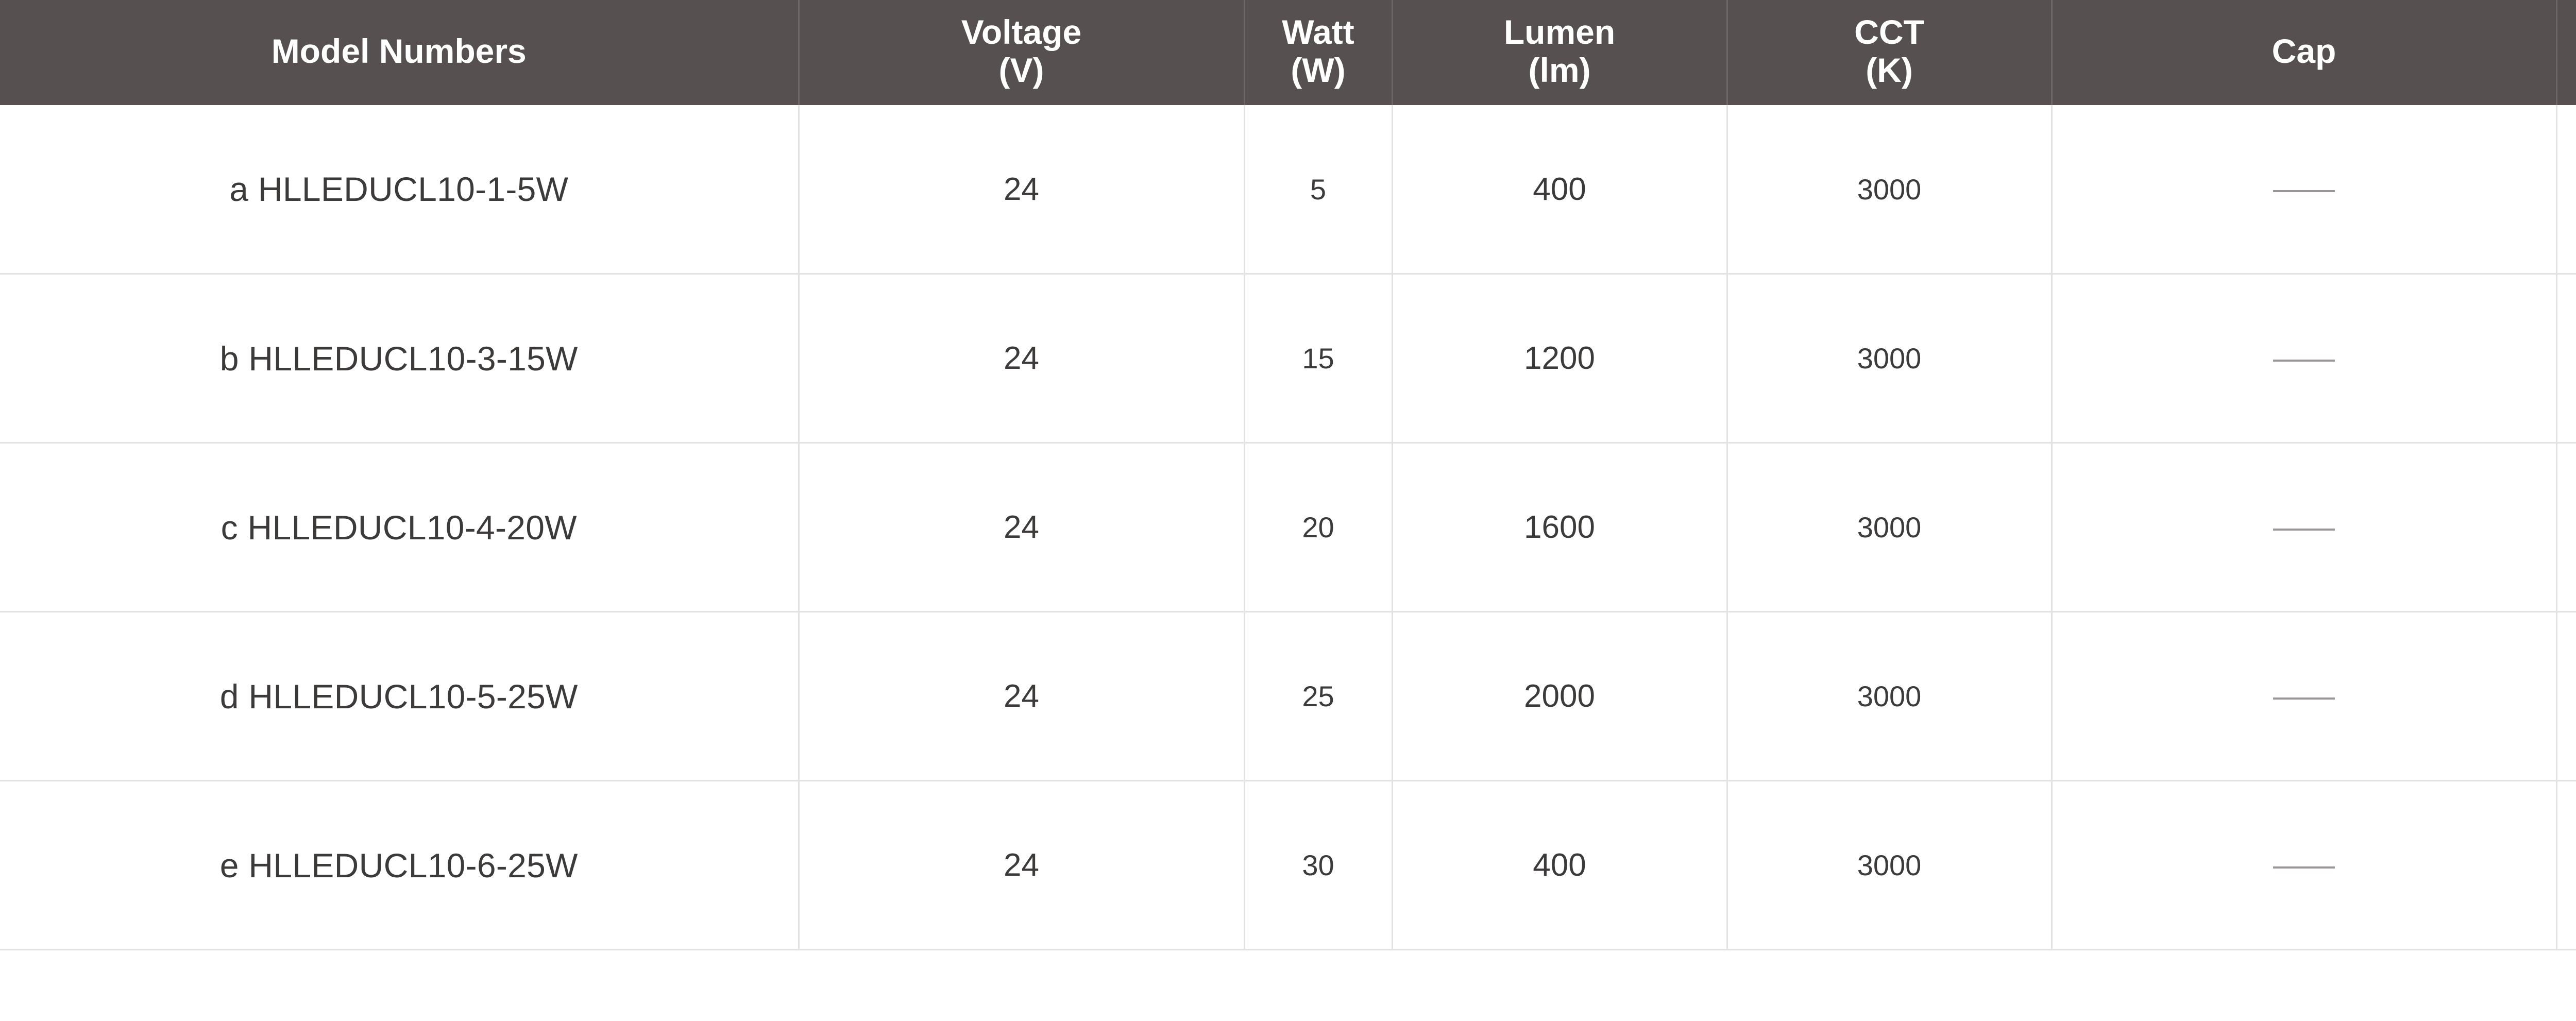 The height and width of the screenshot is (1021, 2576). I want to click on column-header-unit: (lm), so click(1559, 69).